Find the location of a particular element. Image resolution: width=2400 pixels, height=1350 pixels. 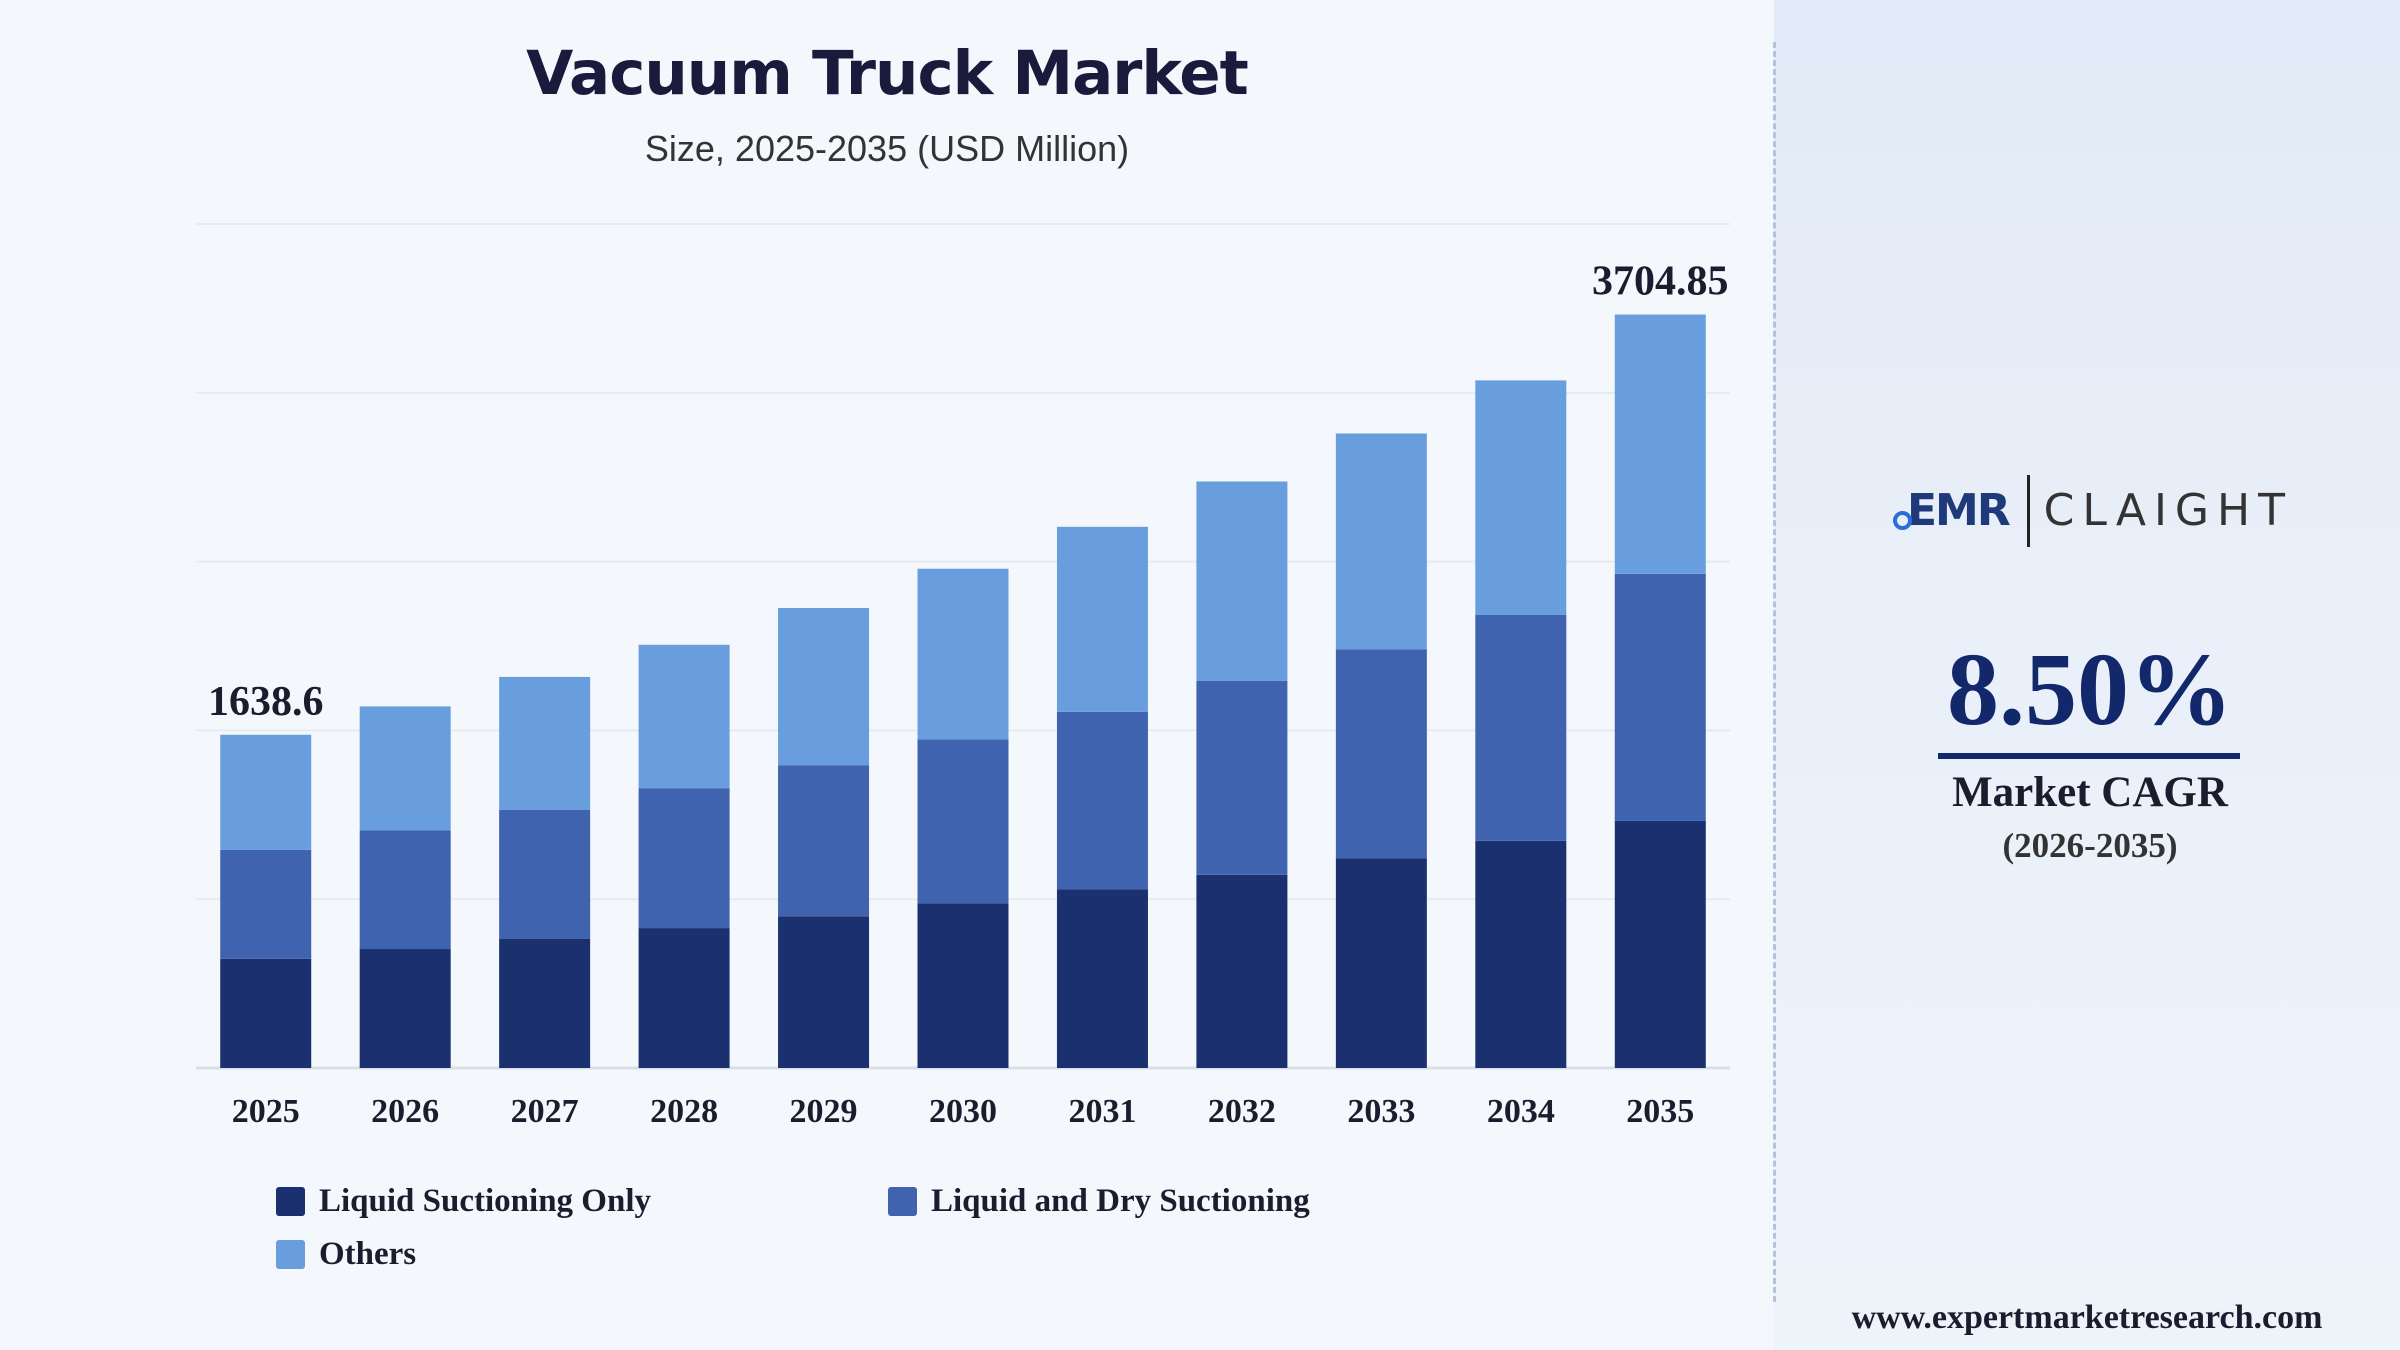

bar-segment-2026-s1 is located at coordinates (405, 890).